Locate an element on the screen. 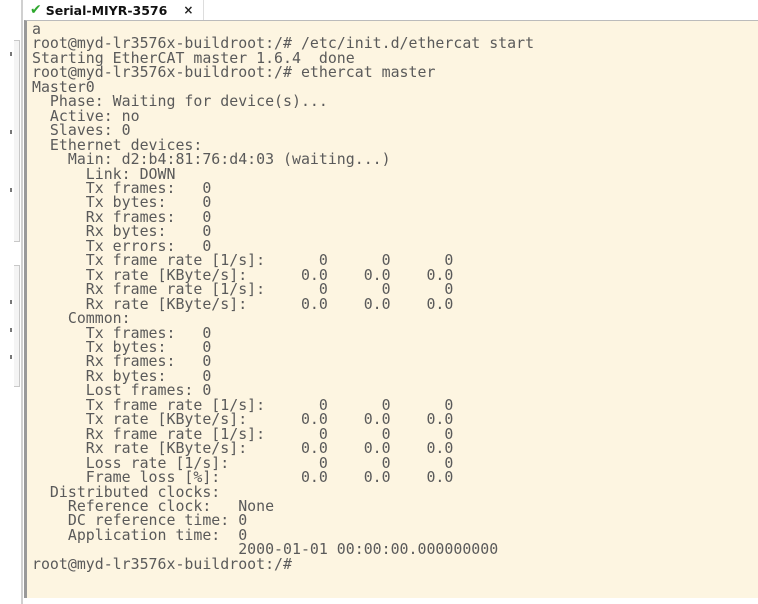 The image size is (758, 604). terminal-line: Loss rate [1/s]: 0 0 0 is located at coordinates (243, 462).